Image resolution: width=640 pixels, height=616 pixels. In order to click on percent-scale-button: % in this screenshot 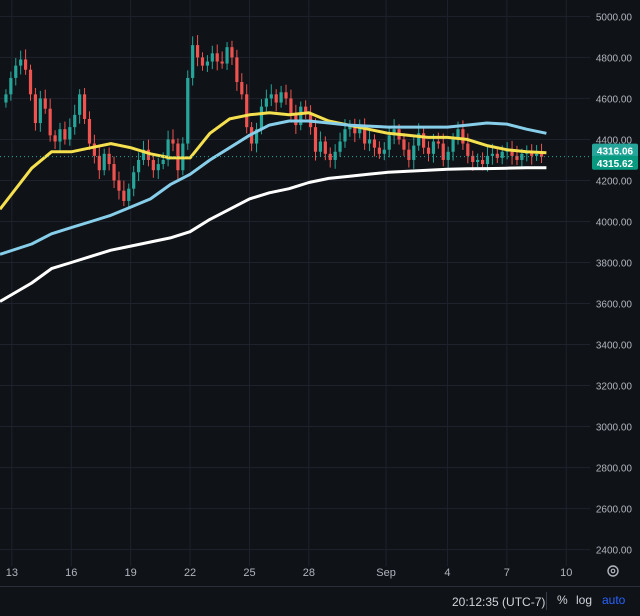, I will do `click(562, 600)`.